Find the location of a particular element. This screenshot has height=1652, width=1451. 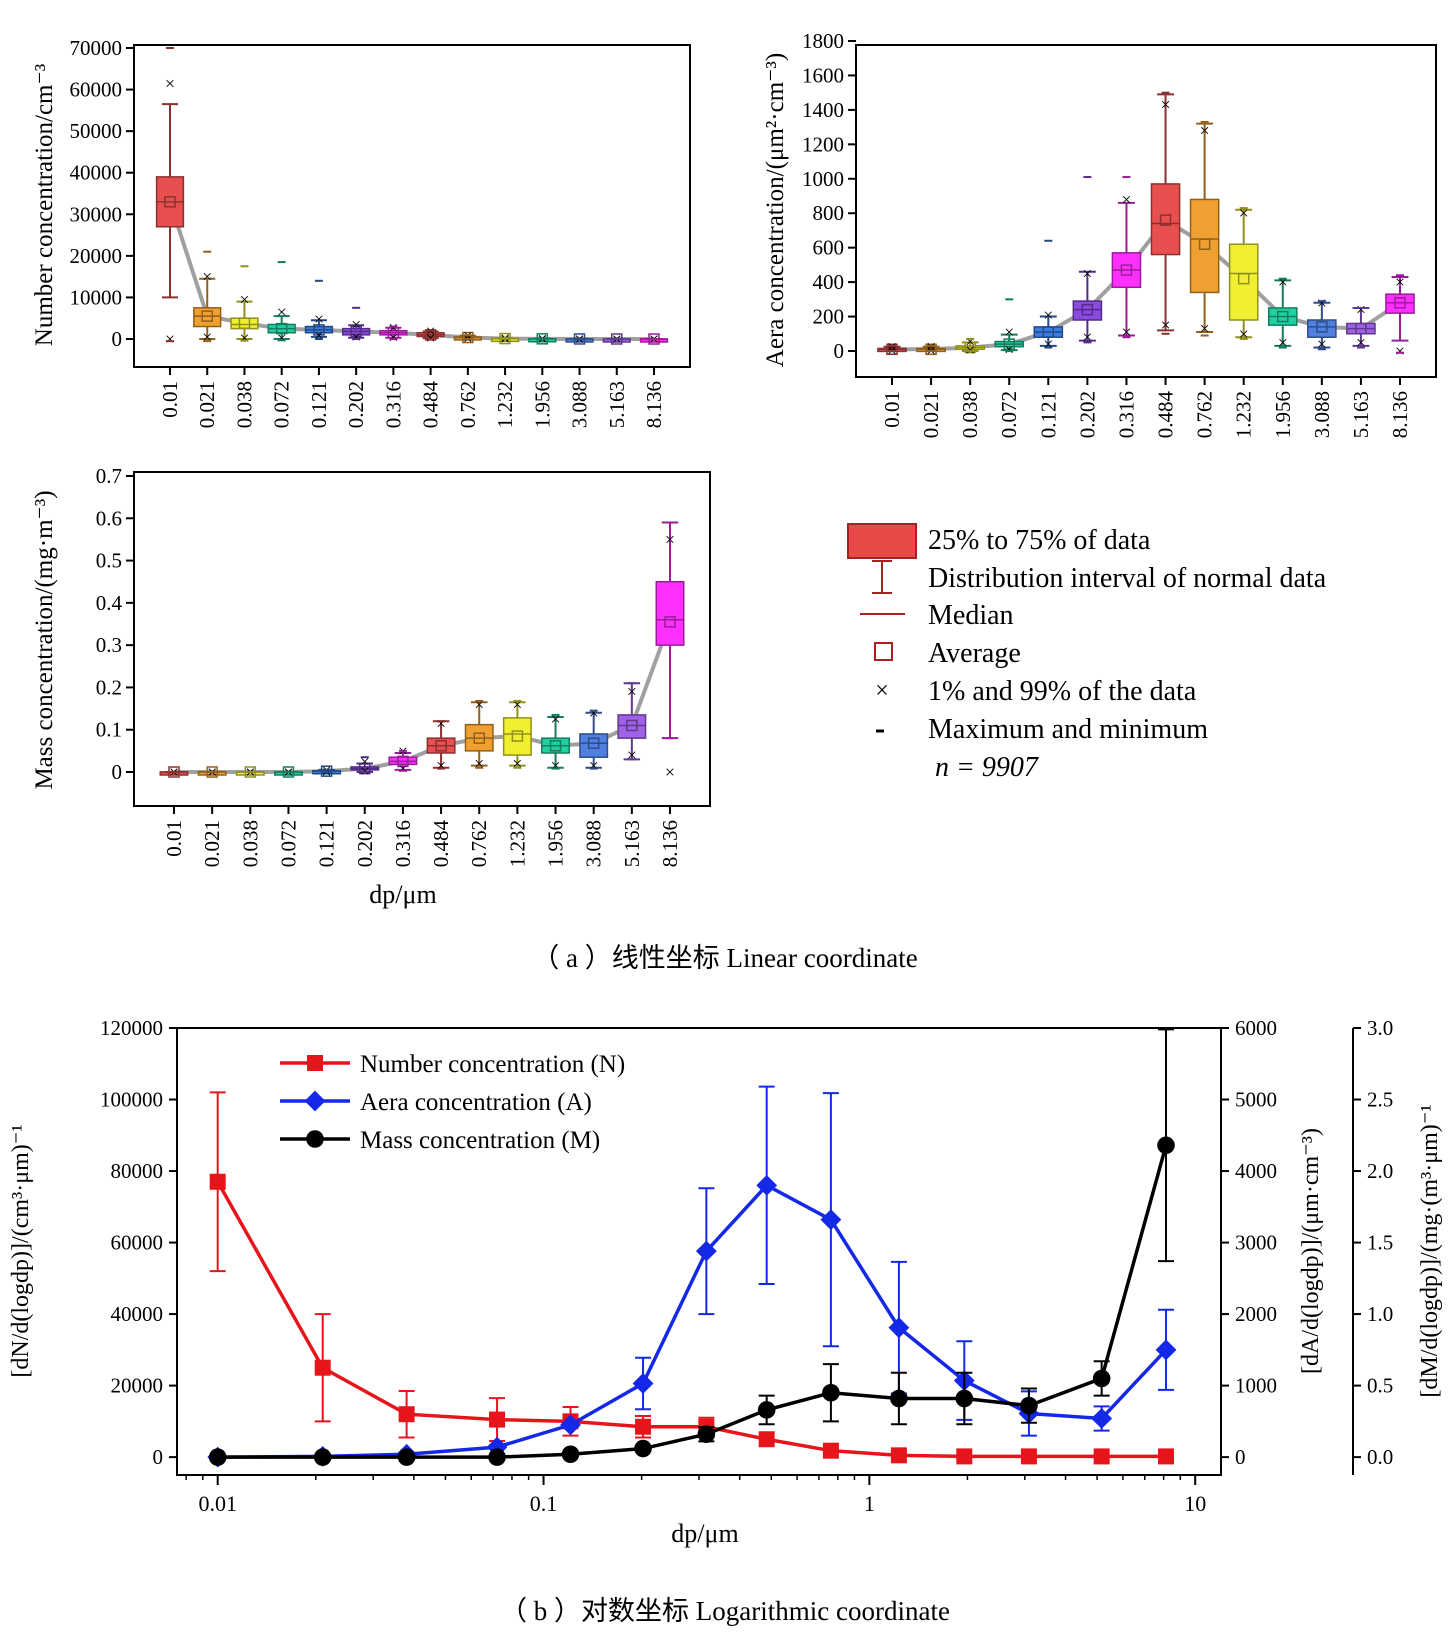

y-tick-label-right: 6000 is located at coordinates (1256, 1028).